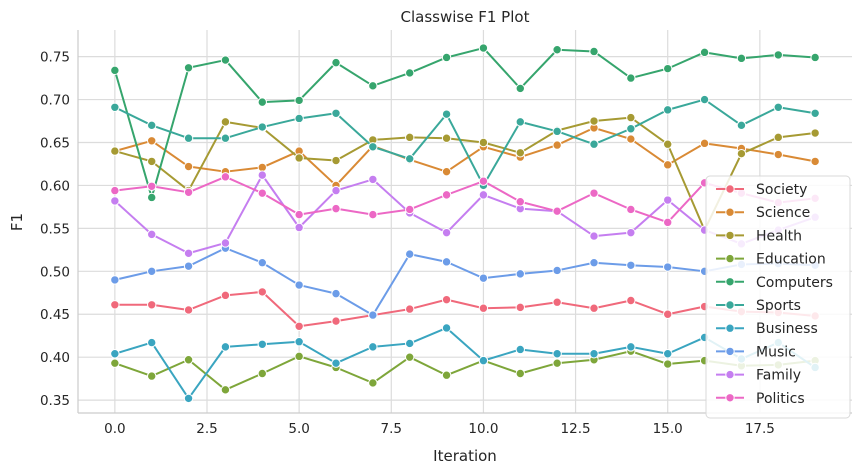  What do you see at coordinates (465, 370) in the screenshot?
I see `series-line-education` at bounding box center [465, 370].